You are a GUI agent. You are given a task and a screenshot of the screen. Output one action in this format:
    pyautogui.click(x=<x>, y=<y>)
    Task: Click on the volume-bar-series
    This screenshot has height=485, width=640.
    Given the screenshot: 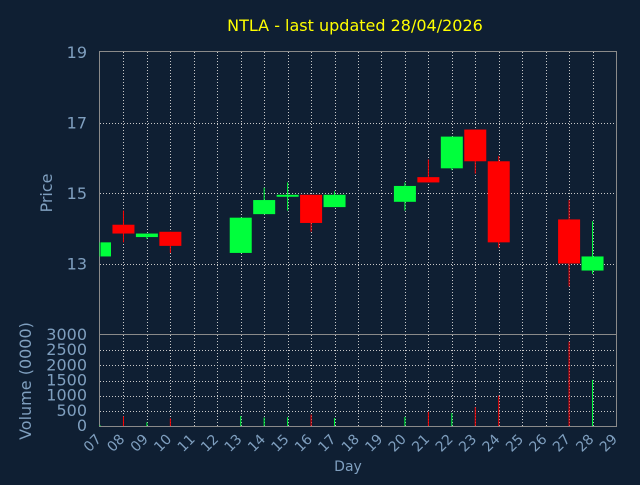 What is the action you would take?
    pyautogui.click(x=346, y=383)
    